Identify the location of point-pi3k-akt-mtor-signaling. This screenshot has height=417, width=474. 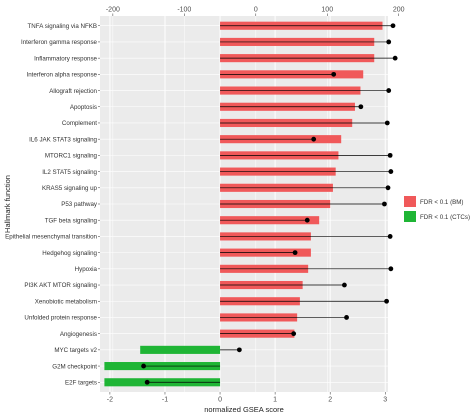
(344, 285).